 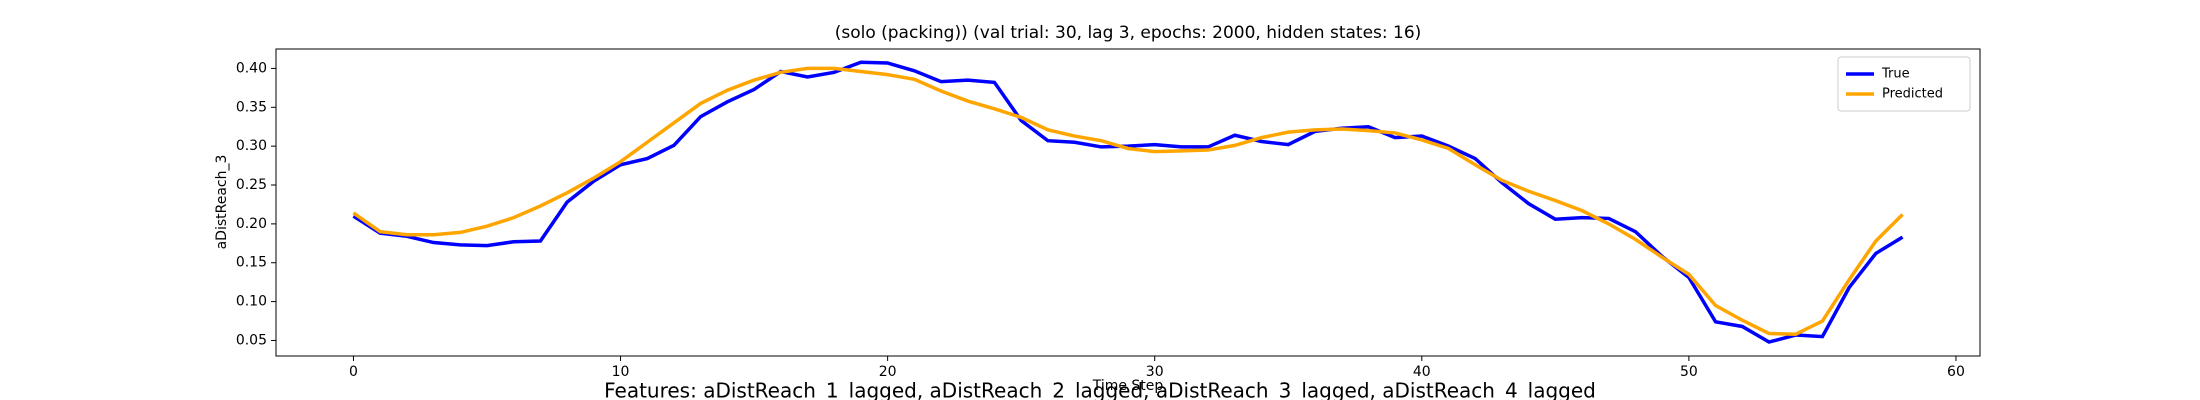 I want to click on x-tick-label: 0, so click(x=353, y=372).